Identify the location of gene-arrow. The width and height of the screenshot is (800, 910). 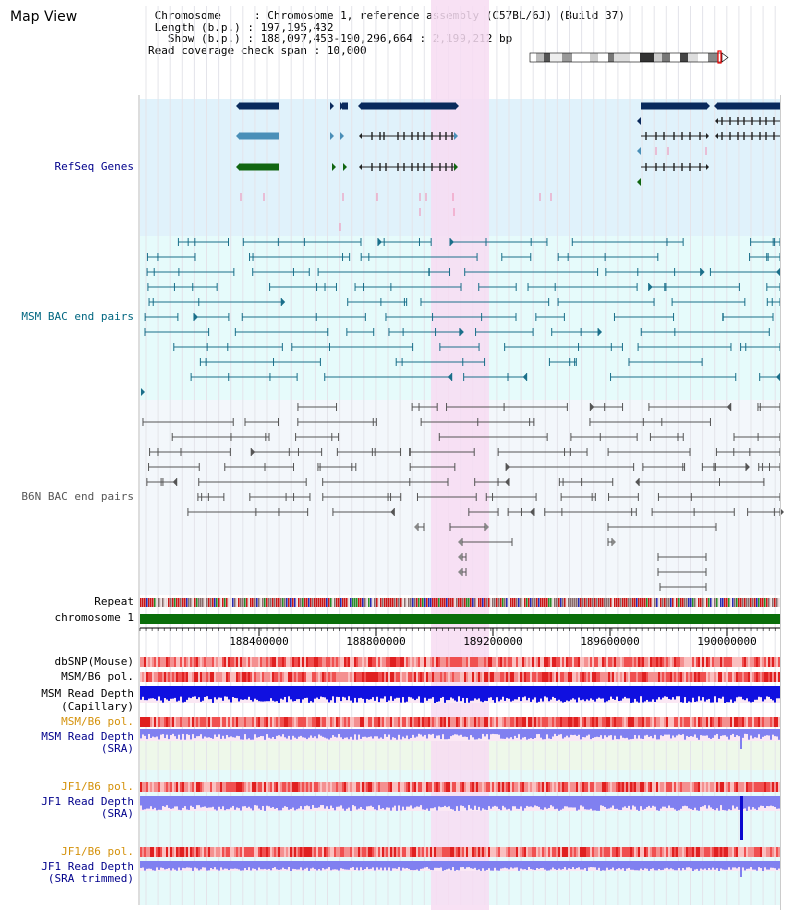
(345, 167).